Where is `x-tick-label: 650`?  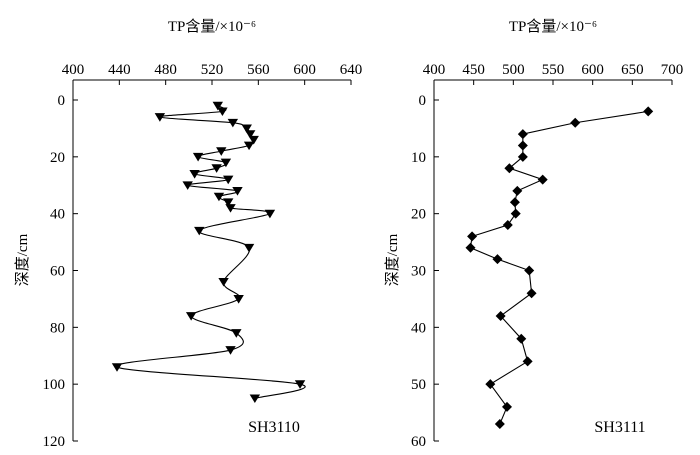 x-tick-label: 650 is located at coordinates (632, 70).